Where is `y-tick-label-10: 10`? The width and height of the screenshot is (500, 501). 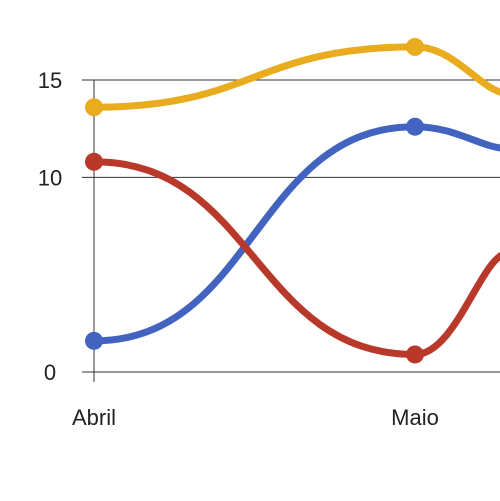
y-tick-label-10: 10 is located at coordinates (50, 177).